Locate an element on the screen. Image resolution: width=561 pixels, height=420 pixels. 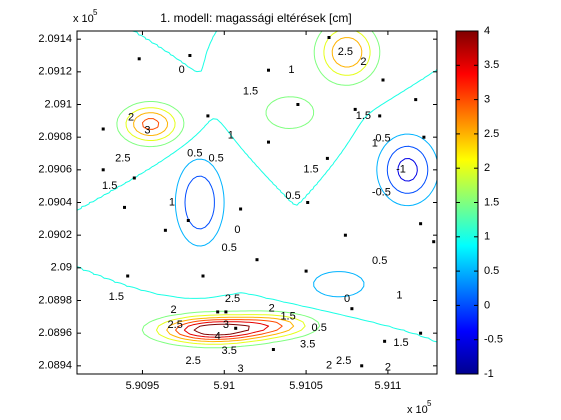
x-exponent: x 10 5 is located at coordinates (419, 407).